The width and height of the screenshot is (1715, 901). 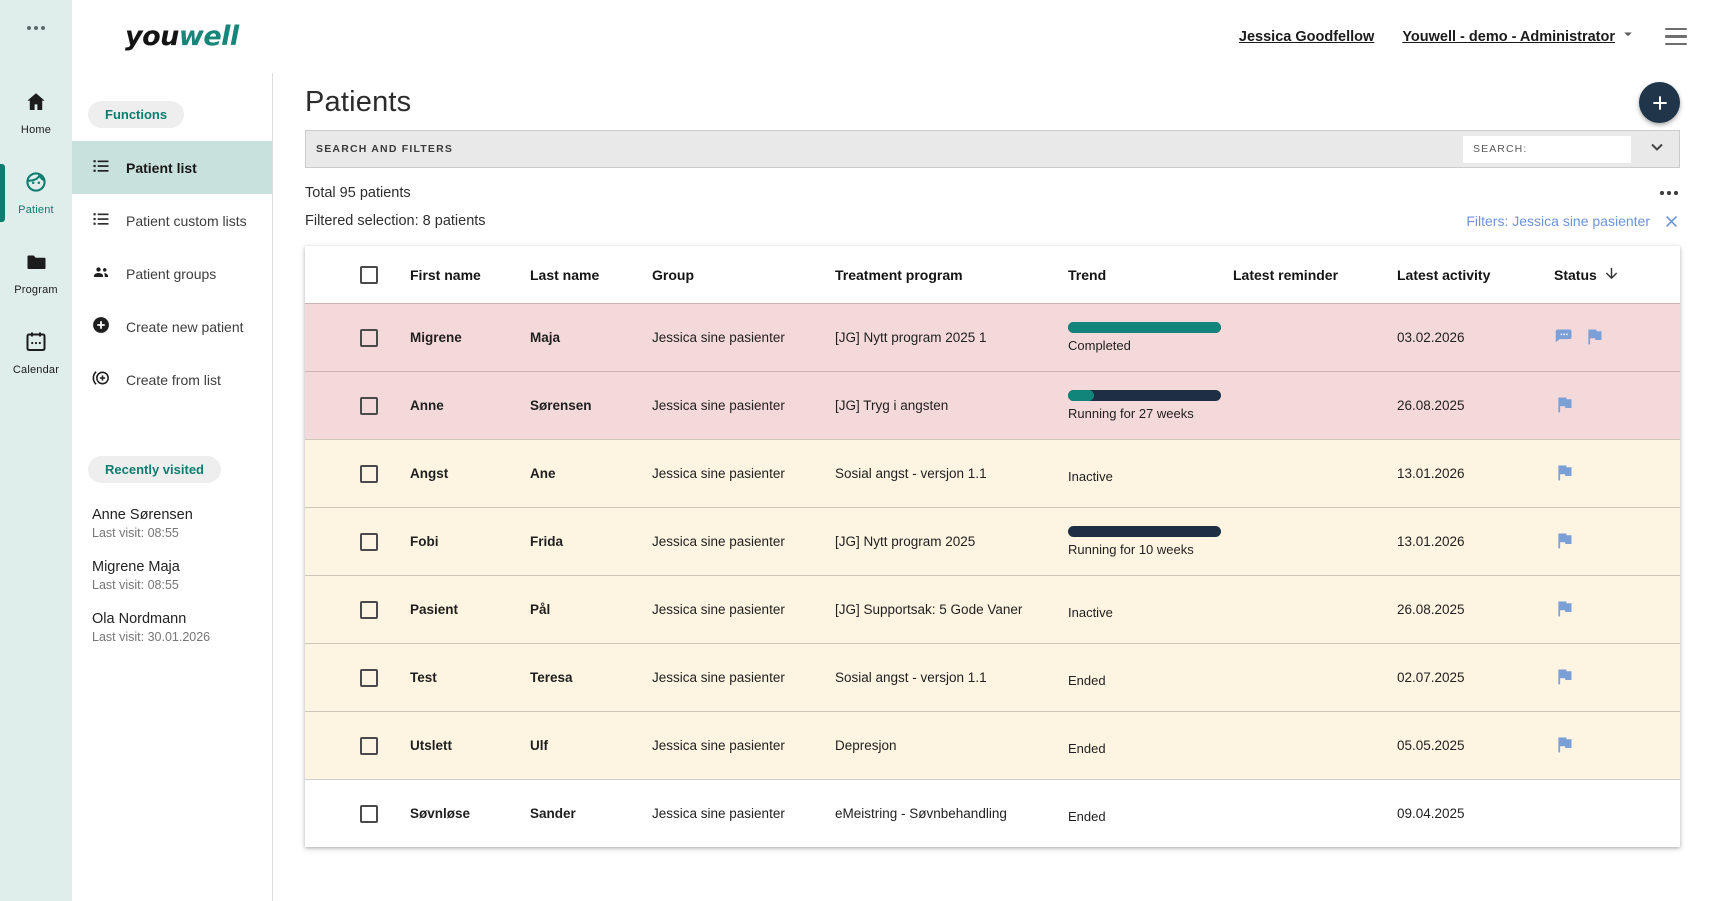 What do you see at coordinates (1676, 36) in the screenshot?
I see `hamburger-menu-icon` at bounding box center [1676, 36].